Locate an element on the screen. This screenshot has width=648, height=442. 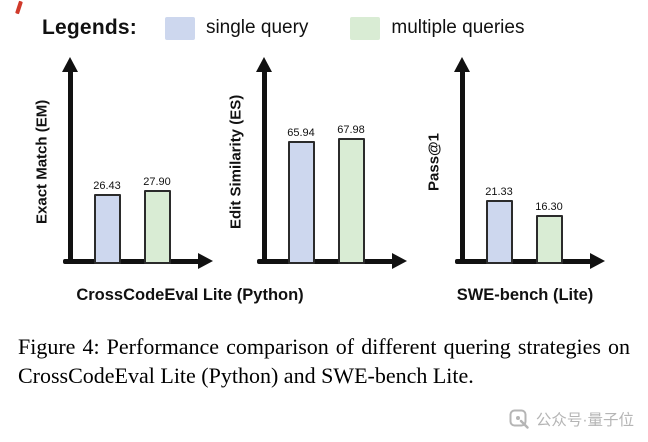
bar-group-single-query: 21.33 is located at coordinates (499, 225).